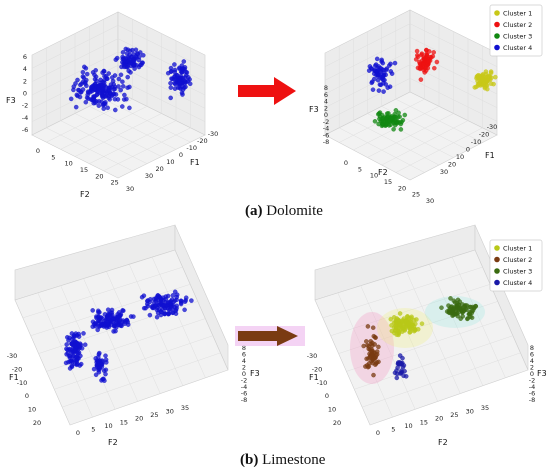 This screenshot has width=550, height=473. What do you see at coordinates (337, 423) in the screenshot?
I see `tick-label-f1: 20` at bounding box center [337, 423].